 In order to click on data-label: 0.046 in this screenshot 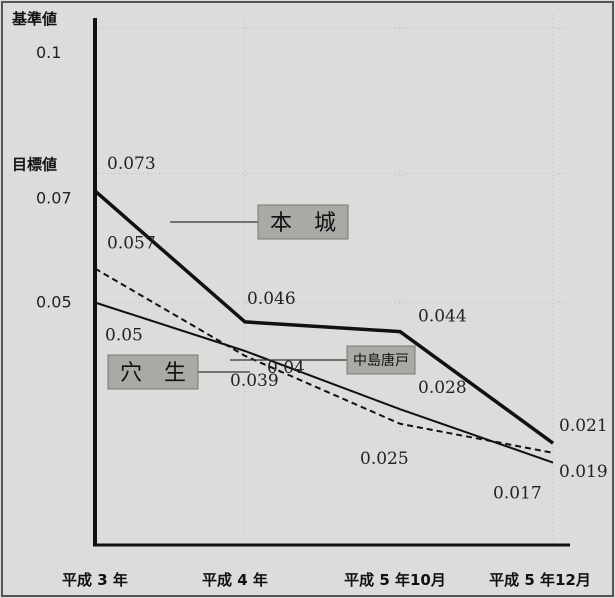, I will do `click(271, 299)`.